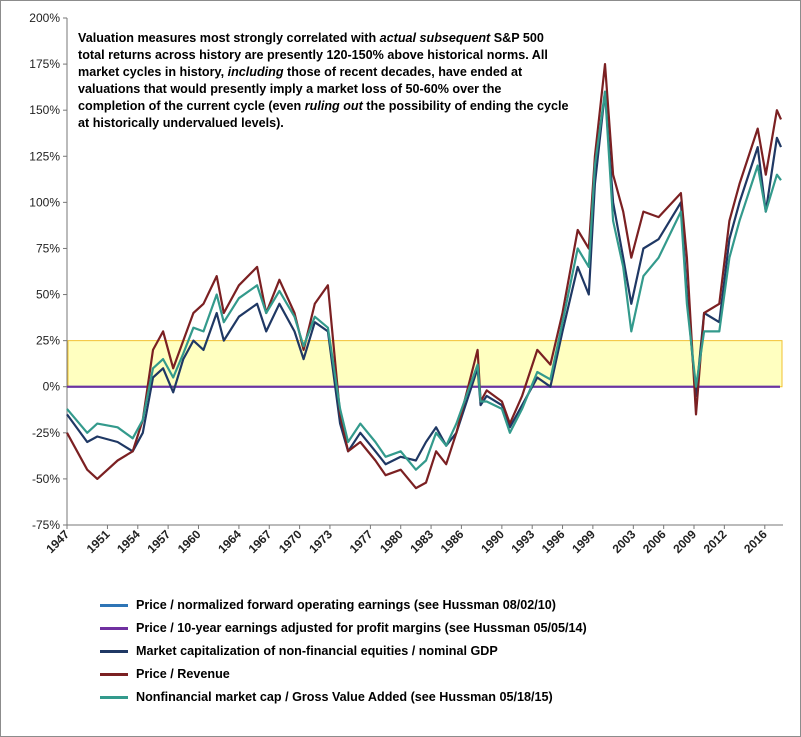  Describe the element at coordinates (435, 38) in the screenshot. I see `annotation-segment: actual subsequent` at that location.